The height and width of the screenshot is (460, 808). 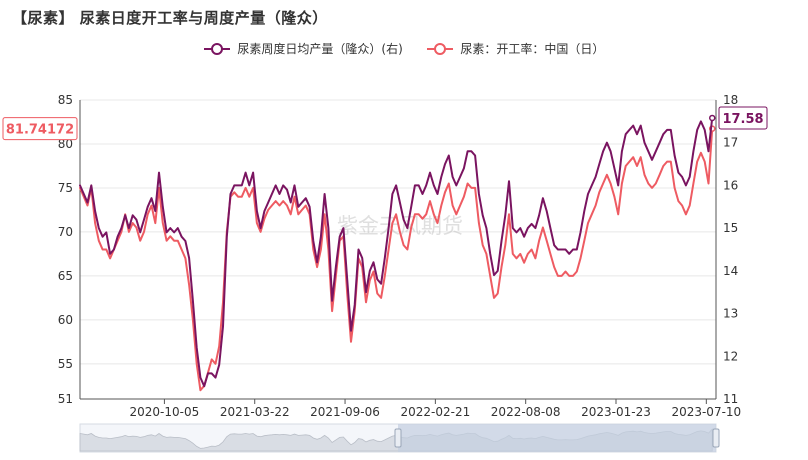 What do you see at coordinates (439, 49) in the screenshot?
I see `legend-swatch-daily` at bounding box center [439, 49].